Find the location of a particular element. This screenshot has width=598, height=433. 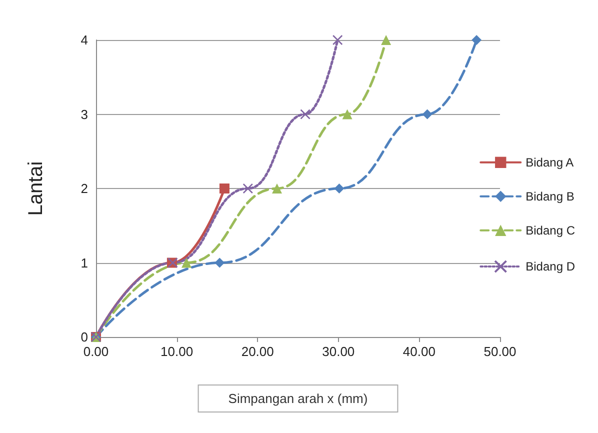

x-tick-label: 50.00 is located at coordinates (500, 351).